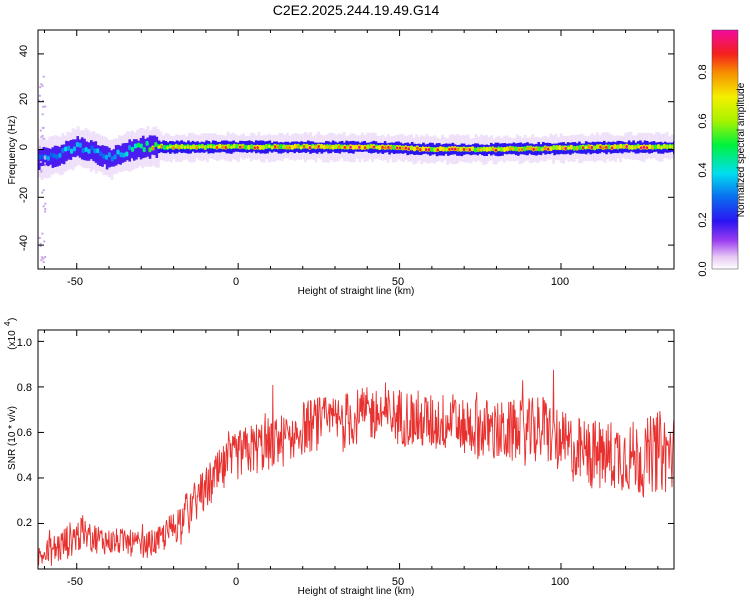 The image size is (750, 600). I want to click on snr-ytick-label: 0.8, so click(24, 388).